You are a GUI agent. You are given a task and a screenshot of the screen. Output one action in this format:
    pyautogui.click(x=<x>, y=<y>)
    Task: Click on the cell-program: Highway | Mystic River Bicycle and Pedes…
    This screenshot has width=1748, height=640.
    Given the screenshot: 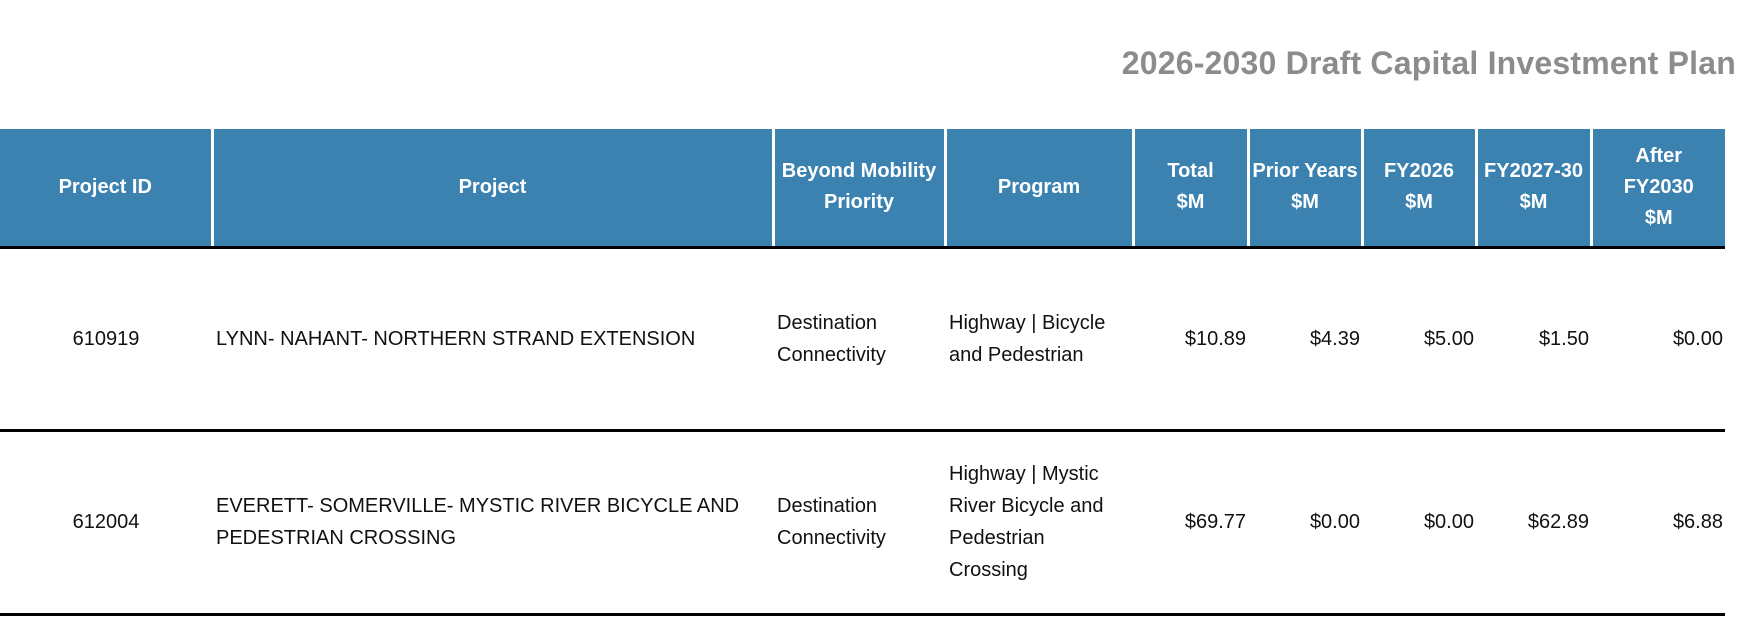 What is the action you would take?
    pyautogui.click(x=1039, y=523)
    